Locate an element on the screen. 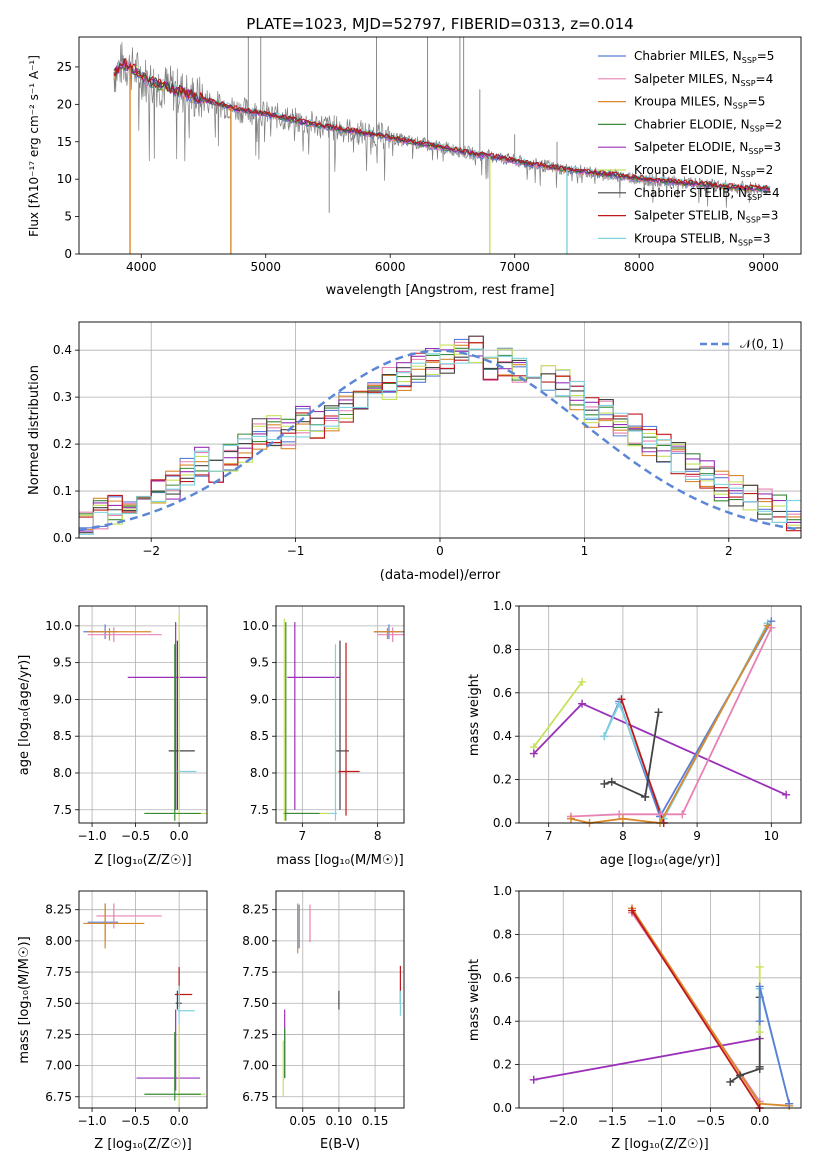 Image resolution: width=819 pixels, height=1170 pixels. x-tick-label: 1 is located at coordinates (585, 551).